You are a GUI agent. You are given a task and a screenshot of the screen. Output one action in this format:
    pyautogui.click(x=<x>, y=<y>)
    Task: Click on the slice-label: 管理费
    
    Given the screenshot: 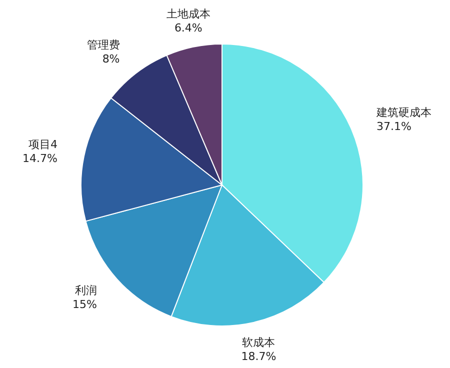 What is the action you would take?
    pyautogui.click(x=103, y=45)
    